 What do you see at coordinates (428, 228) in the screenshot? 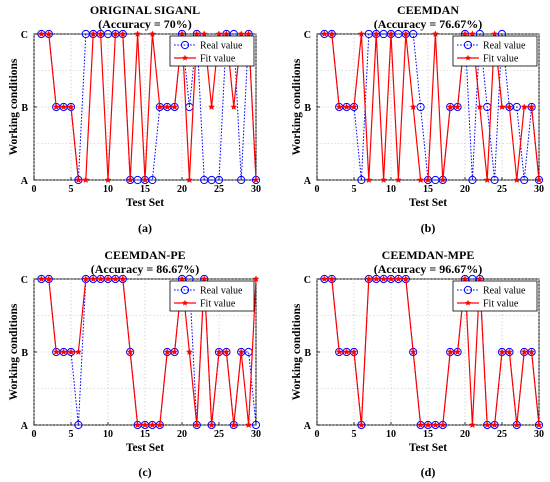
I see `panel-caption: (b)` at bounding box center [428, 228].